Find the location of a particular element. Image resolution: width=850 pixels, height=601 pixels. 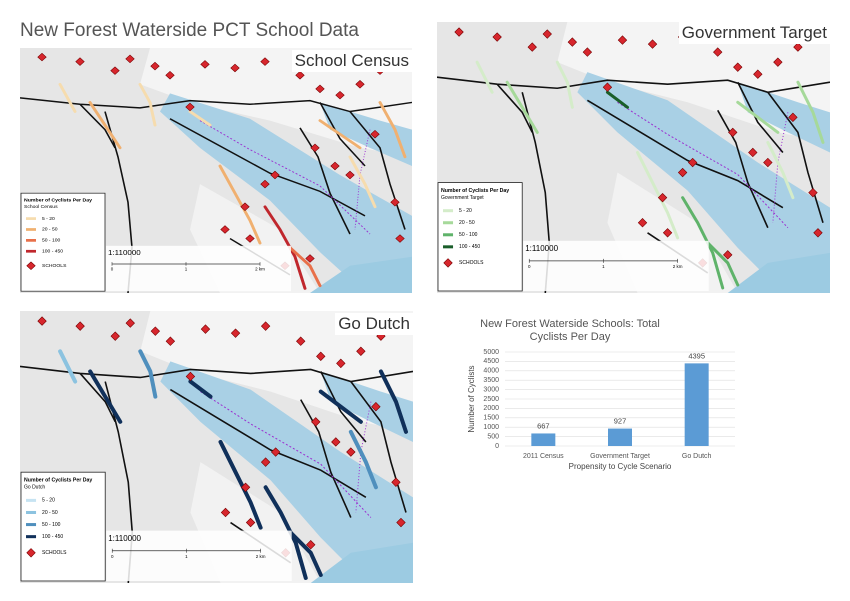

legend-label: 5 - 20 is located at coordinates (48, 219).